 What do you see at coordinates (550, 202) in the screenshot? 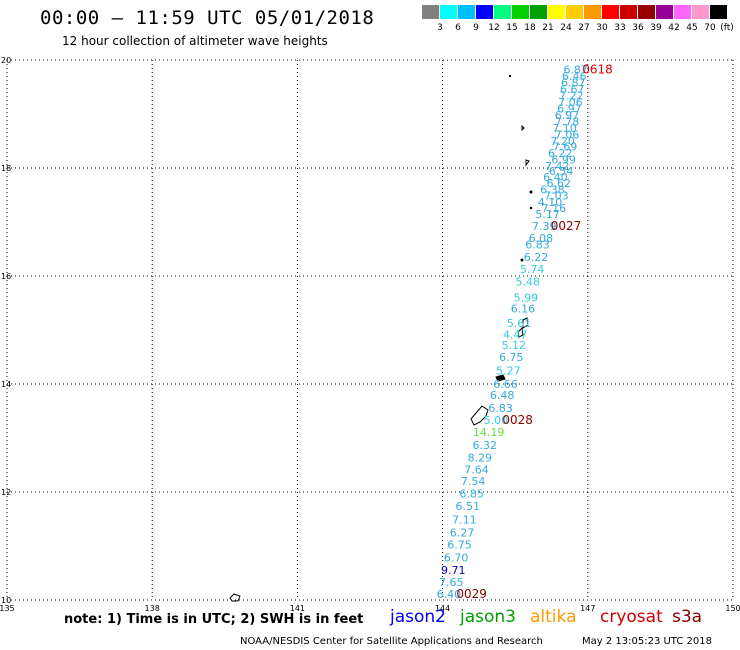
I see `wave-height-value: 4.10` at bounding box center [550, 202].